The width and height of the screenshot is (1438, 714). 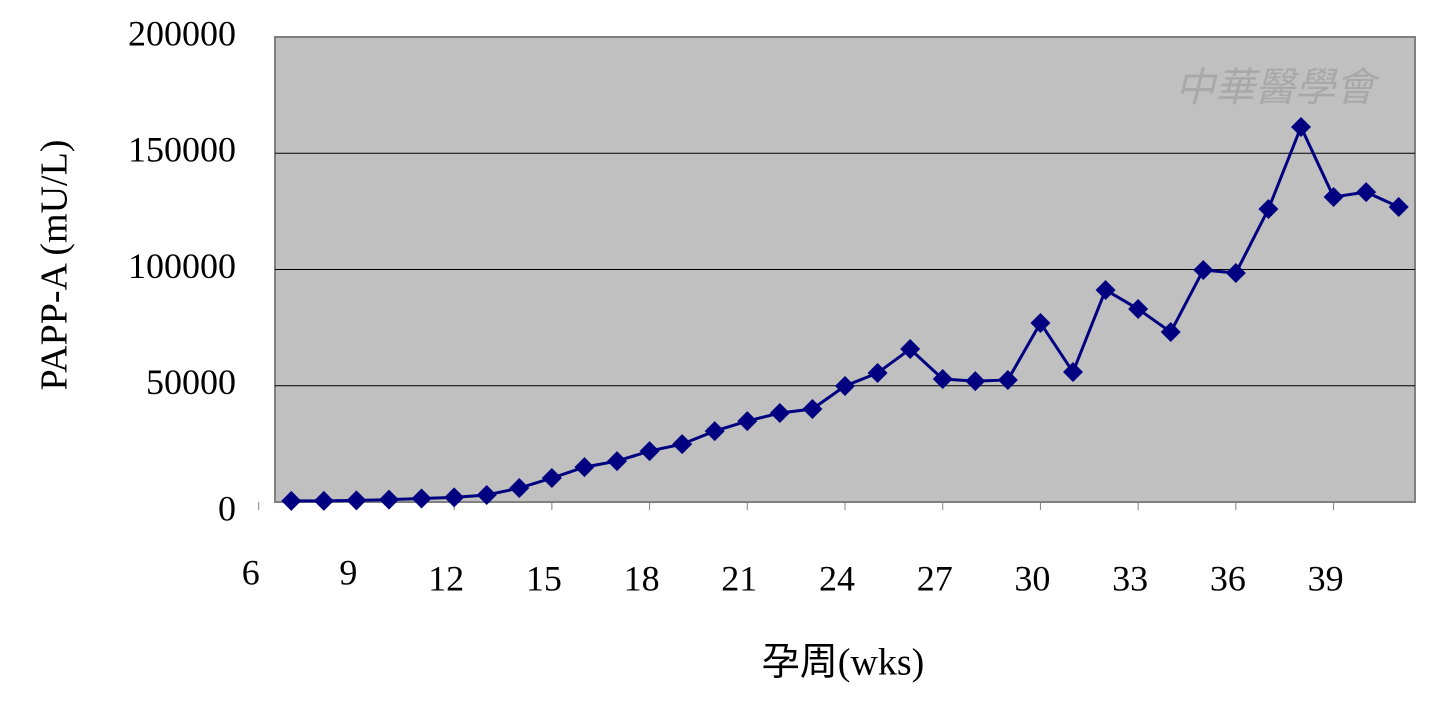 What do you see at coordinates (55, 265) in the screenshot?
I see `y-axis-title: PAPP-A (mU/L)` at bounding box center [55, 265].